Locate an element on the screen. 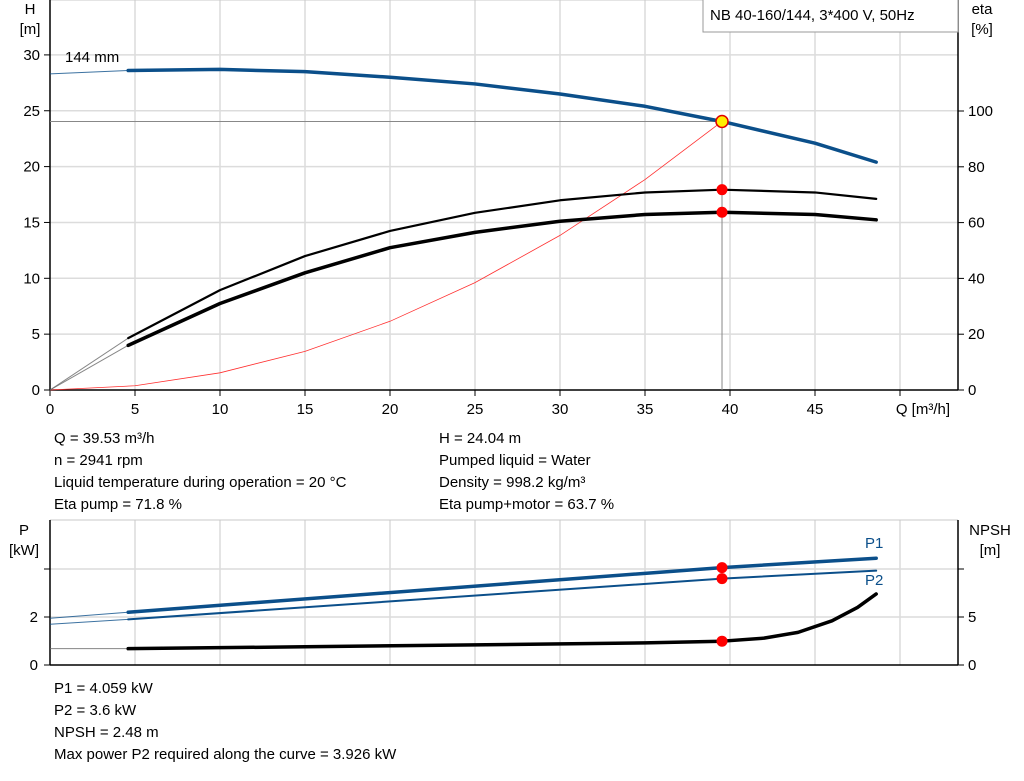 This screenshot has width=1024, height=781. p2-curve is located at coordinates (502, 595).